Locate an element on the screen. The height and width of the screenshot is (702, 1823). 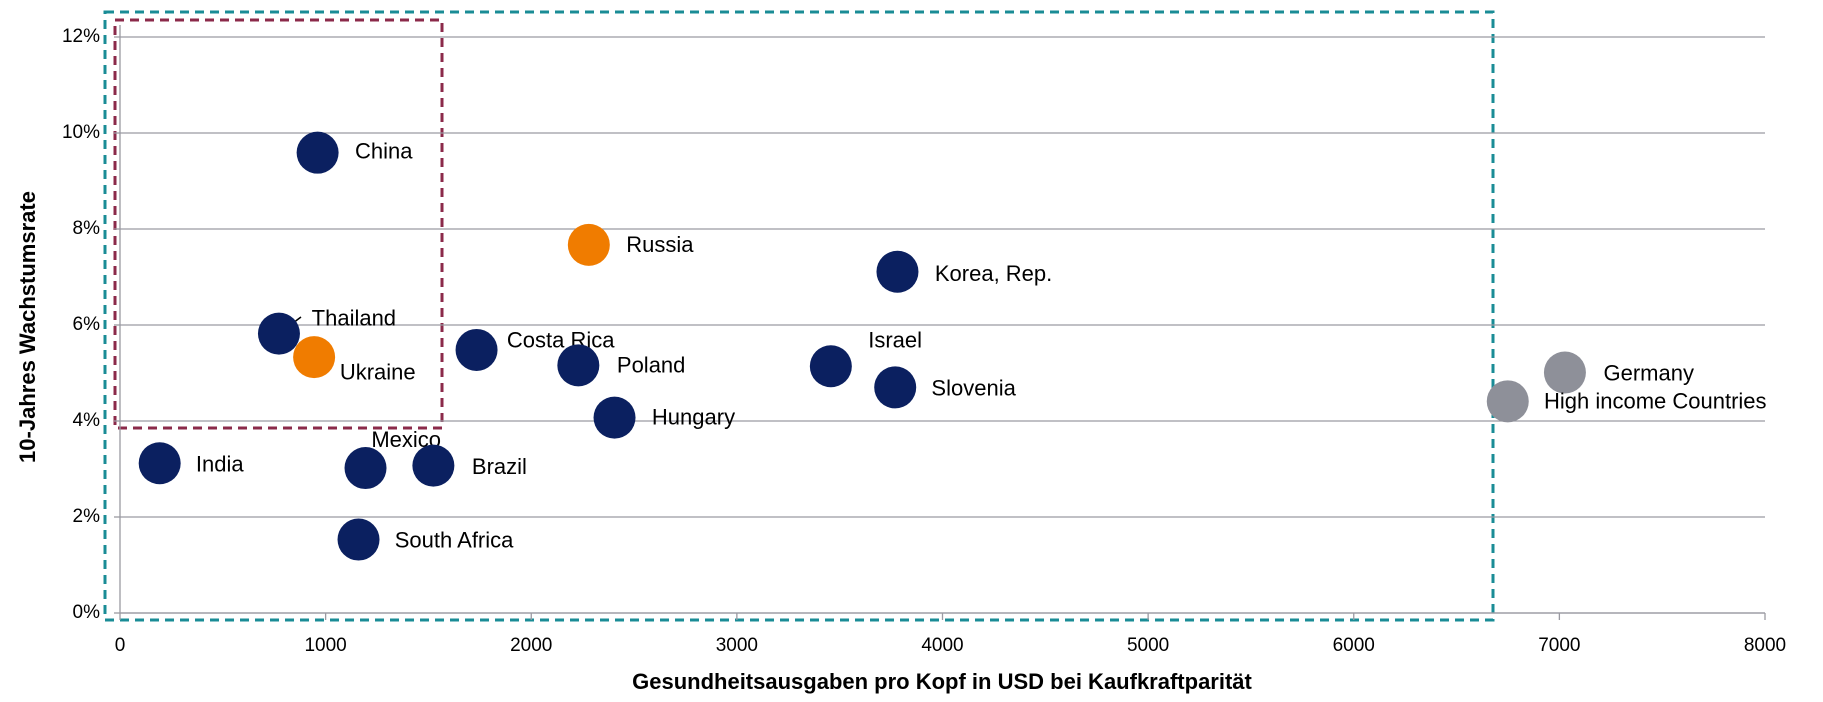
point-label: India is located at coordinates (220, 463).